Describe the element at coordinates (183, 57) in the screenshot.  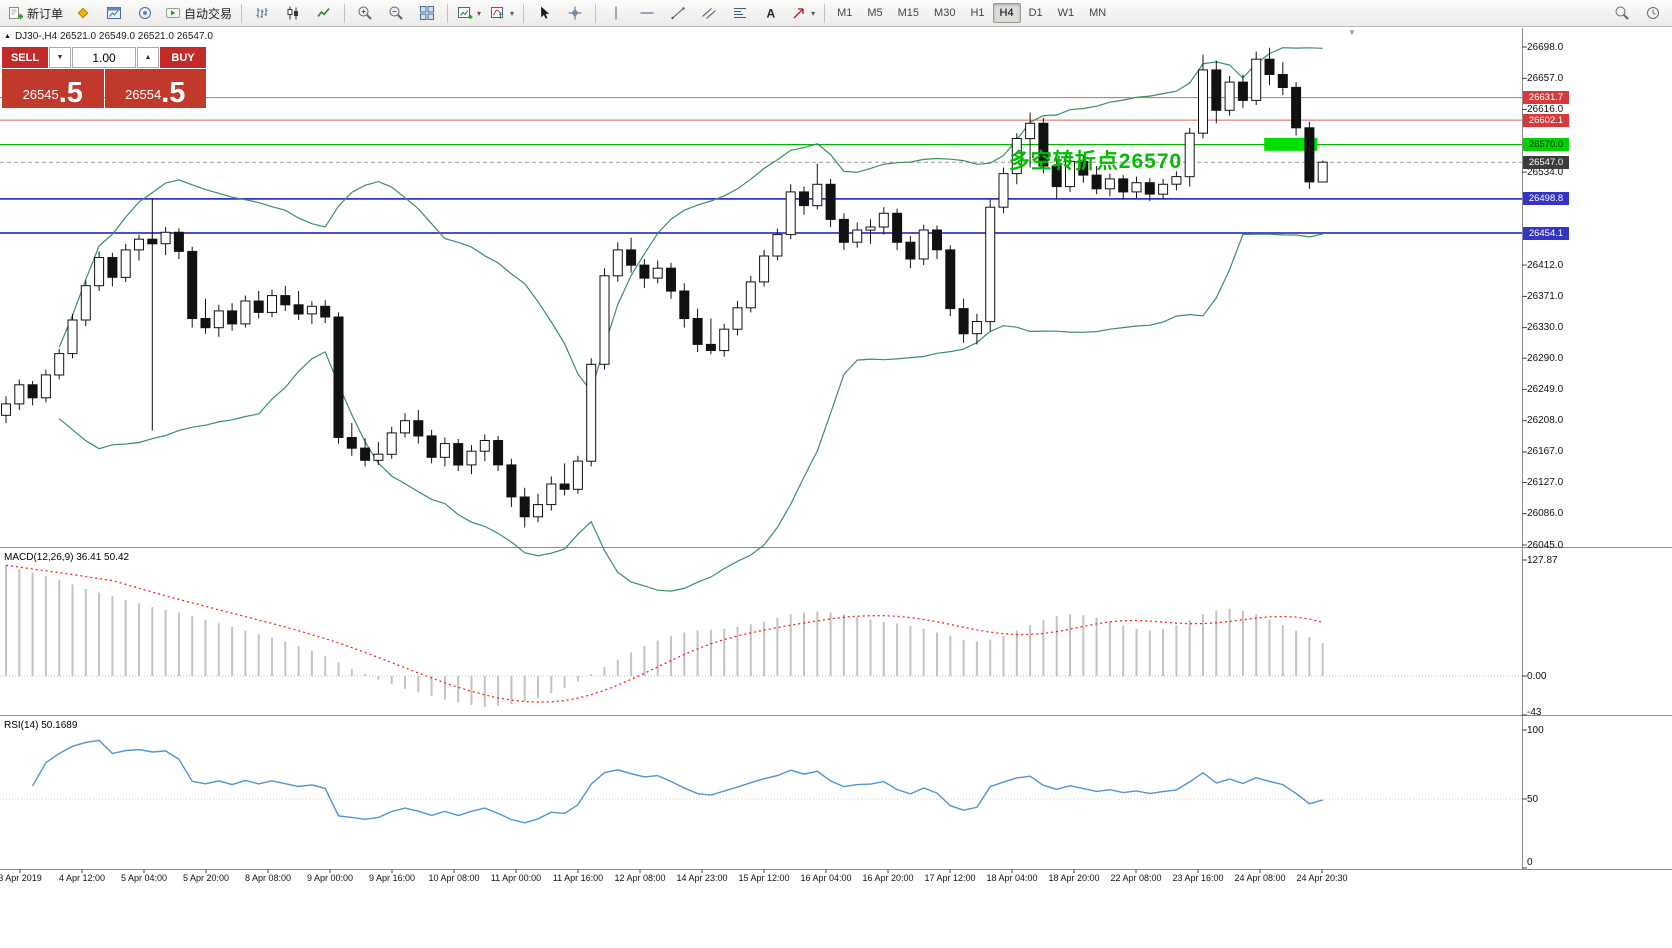
I see `buy-button: BUY` at that location.